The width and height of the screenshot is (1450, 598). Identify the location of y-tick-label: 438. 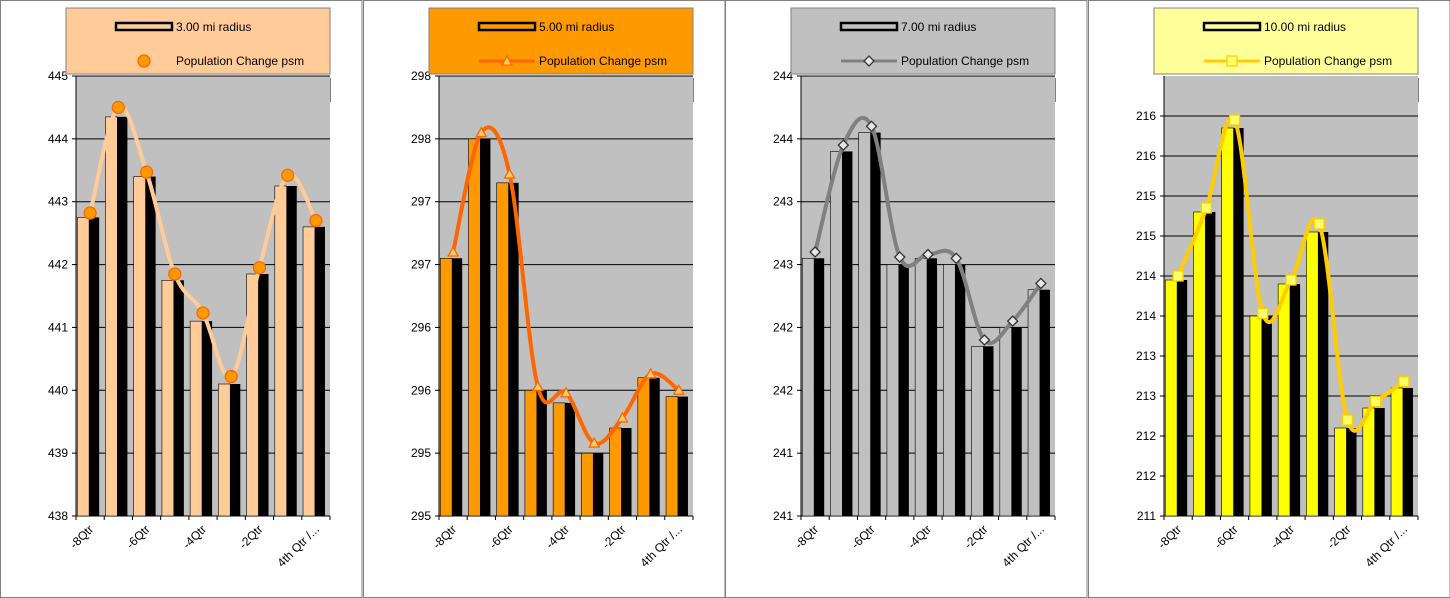
(58, 516).